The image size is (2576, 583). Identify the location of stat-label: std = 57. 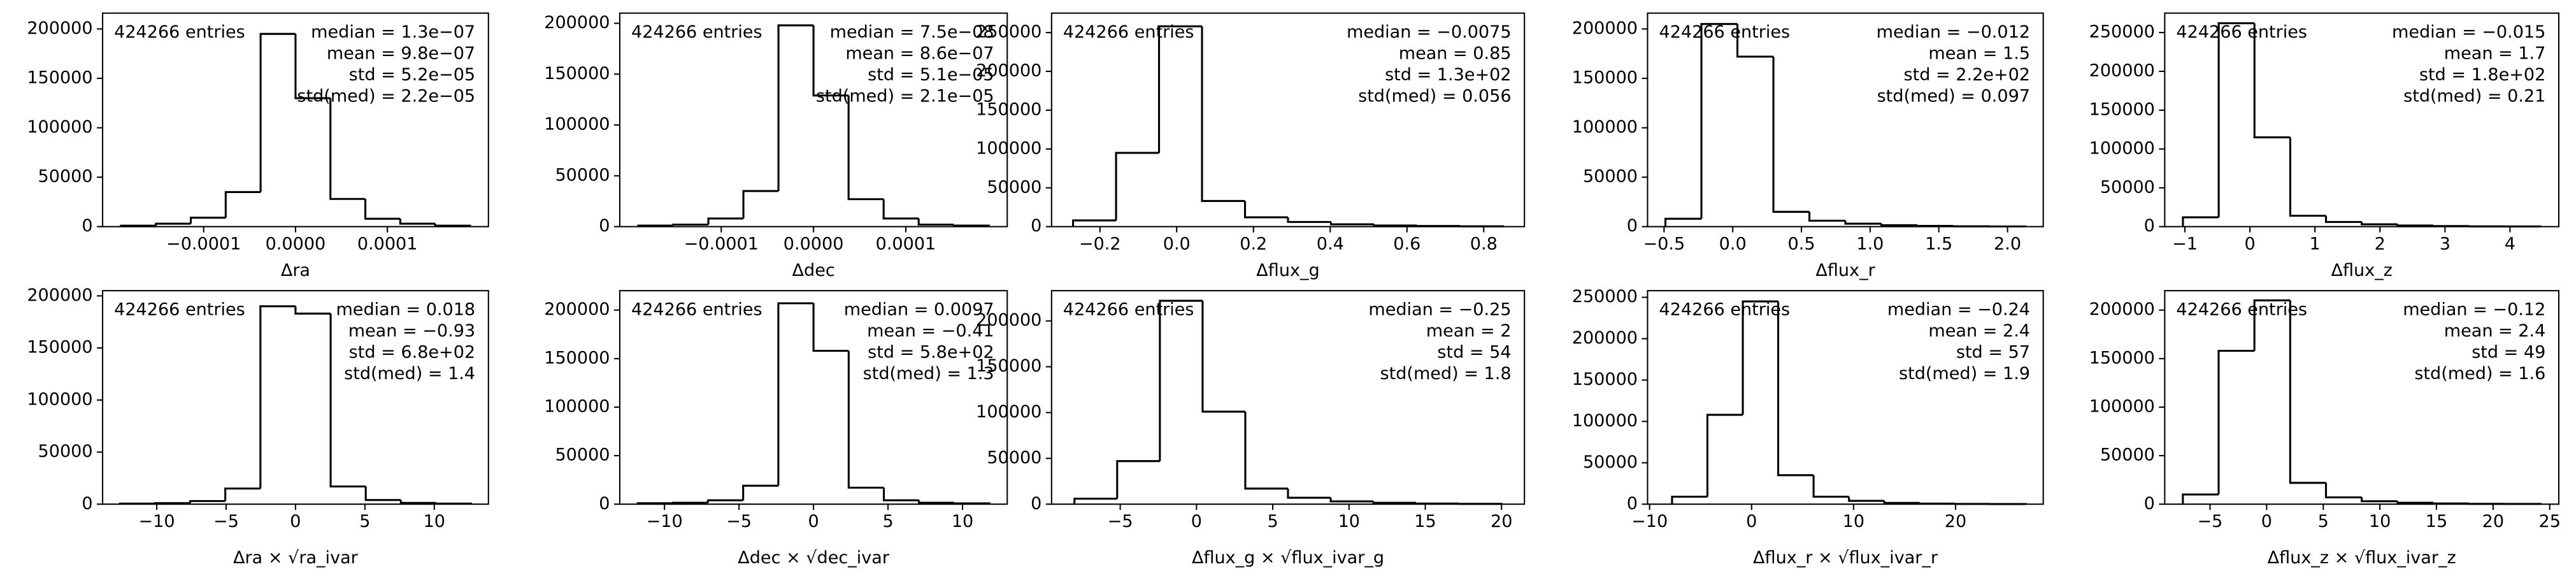
(1993, 353).